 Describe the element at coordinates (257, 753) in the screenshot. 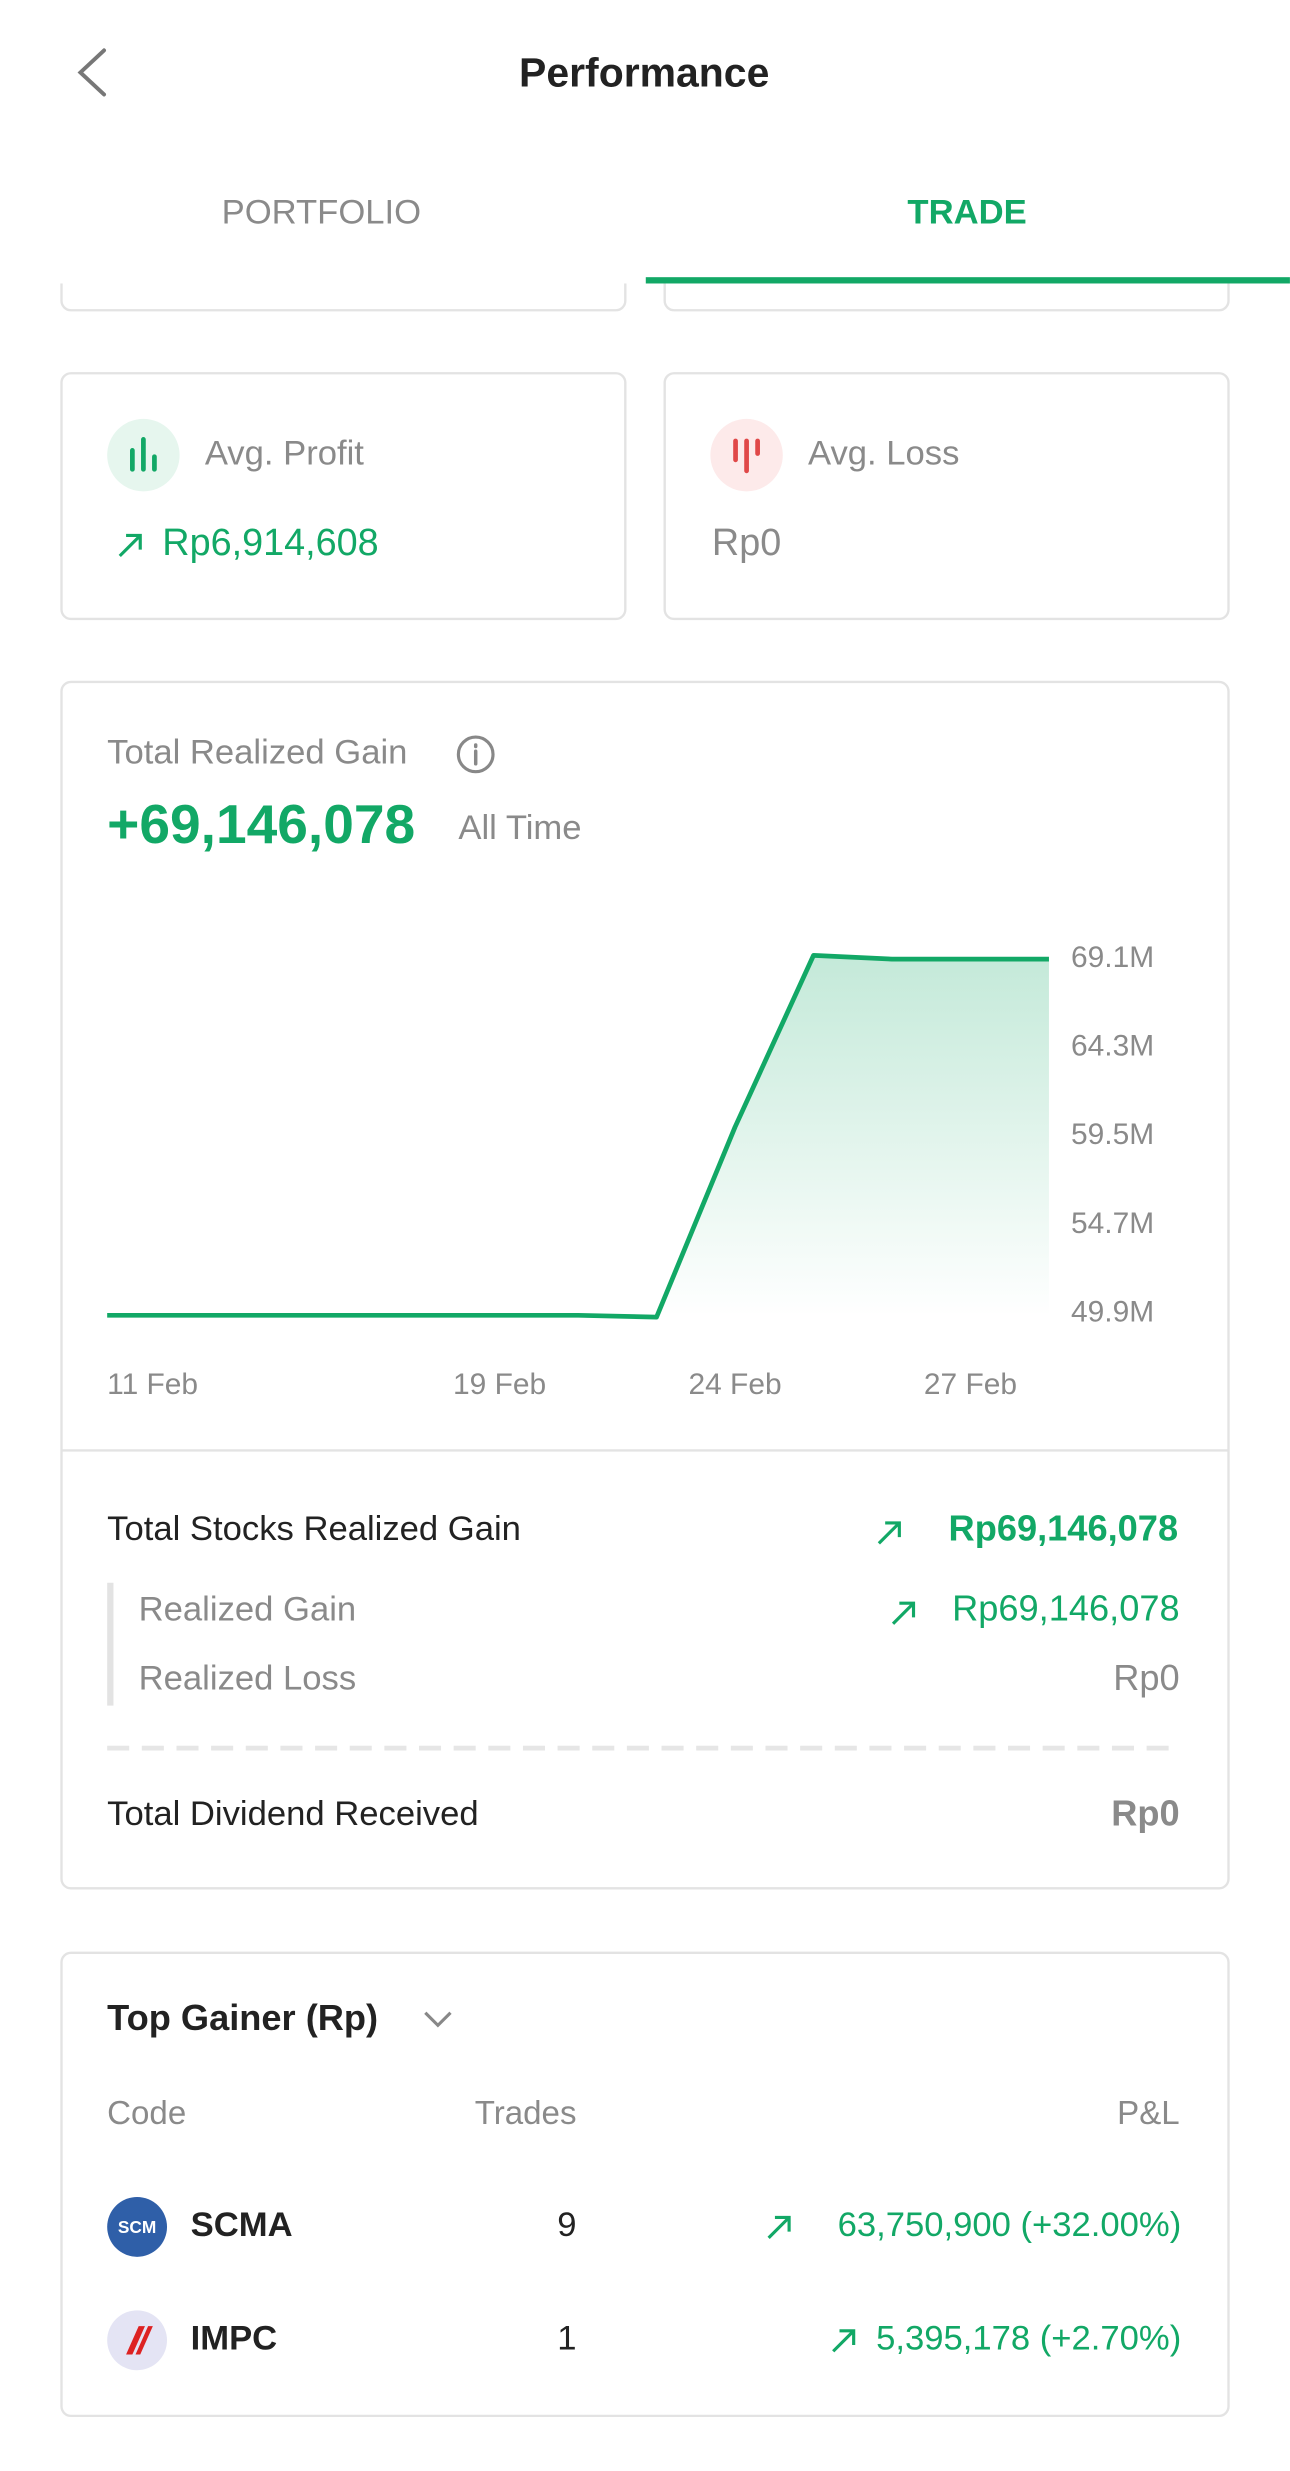

I see `label: Total Realized Gain` at that location.